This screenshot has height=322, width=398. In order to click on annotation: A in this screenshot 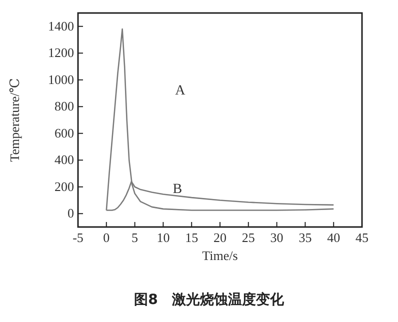, I will do `click(180, 90)`.